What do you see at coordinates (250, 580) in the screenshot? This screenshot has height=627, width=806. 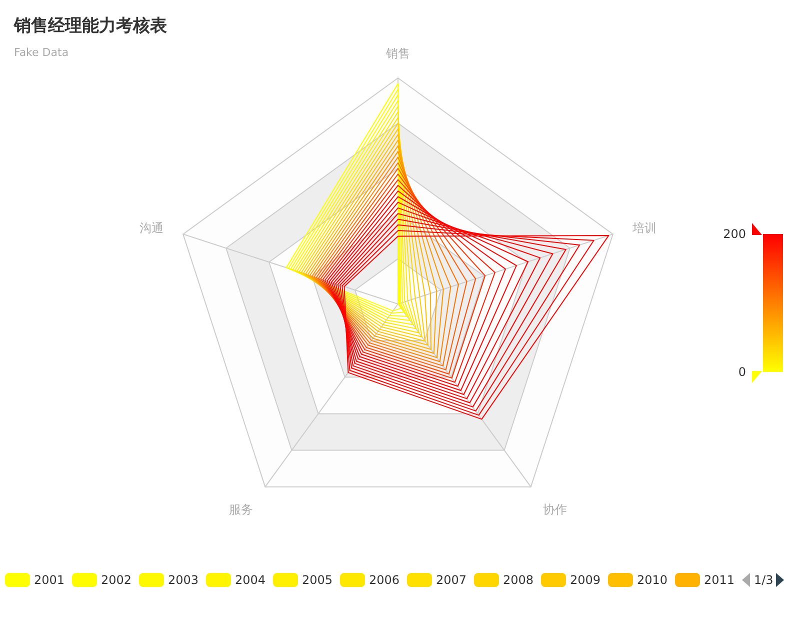 I see `legend-label: 2004` at bounding box center [250, 580].